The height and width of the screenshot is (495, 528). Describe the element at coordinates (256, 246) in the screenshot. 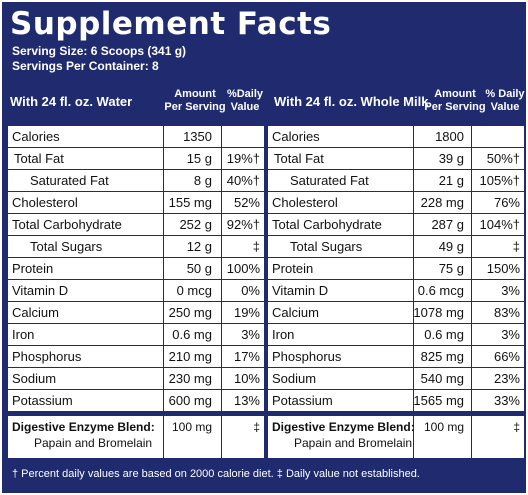

I see `nutrient-daily-value: ‡` at that location.